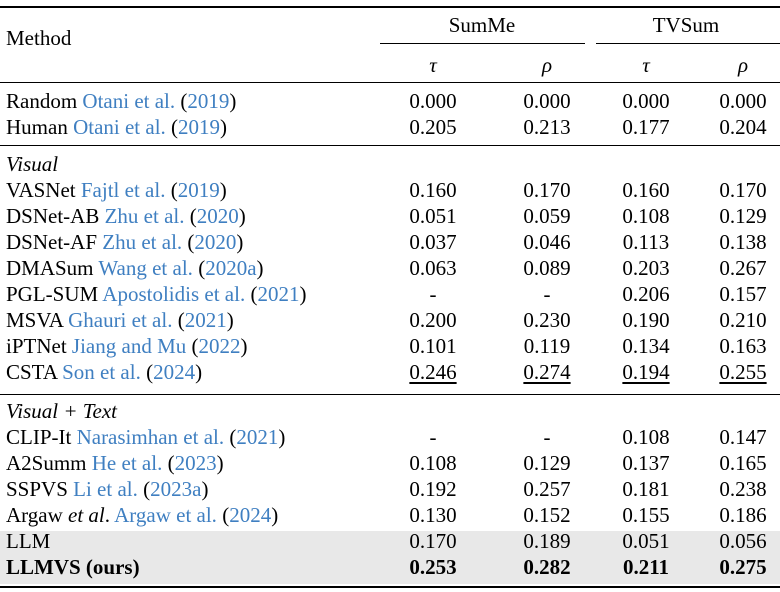 This screenshot has width=780, height=592. What do you see at coordinates (390, 7) in the screenshot?
I see `top-rule` at bounding box center [390, 7].